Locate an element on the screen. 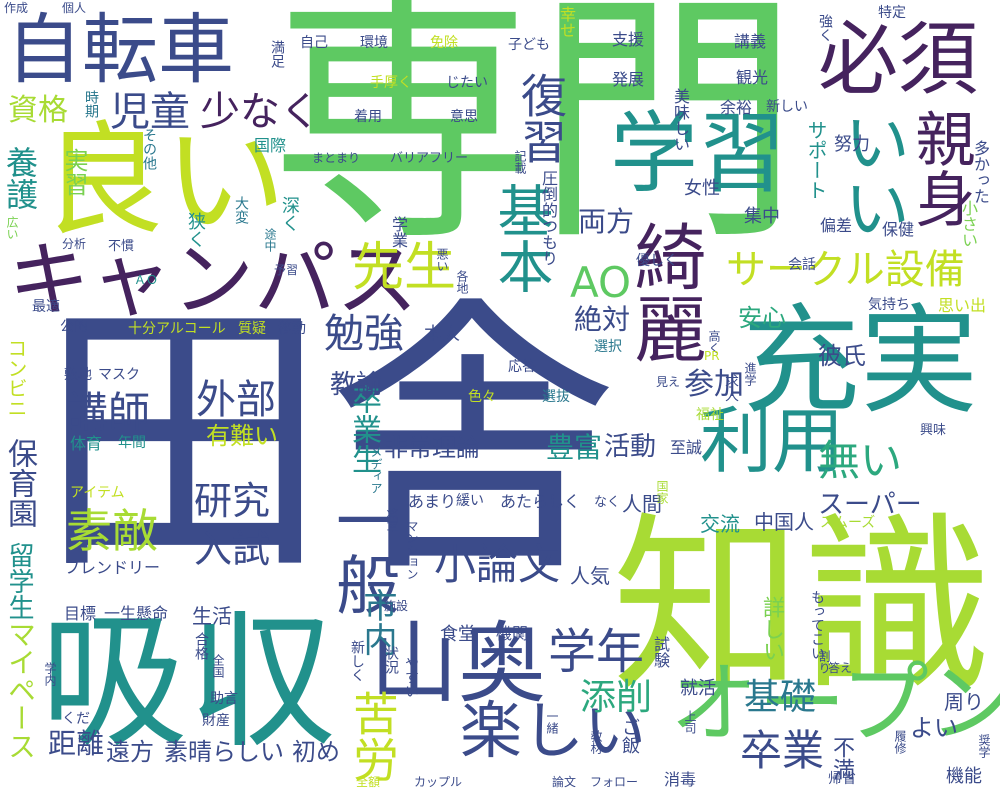  word-ao: AO is located at coordinates (601, 282).